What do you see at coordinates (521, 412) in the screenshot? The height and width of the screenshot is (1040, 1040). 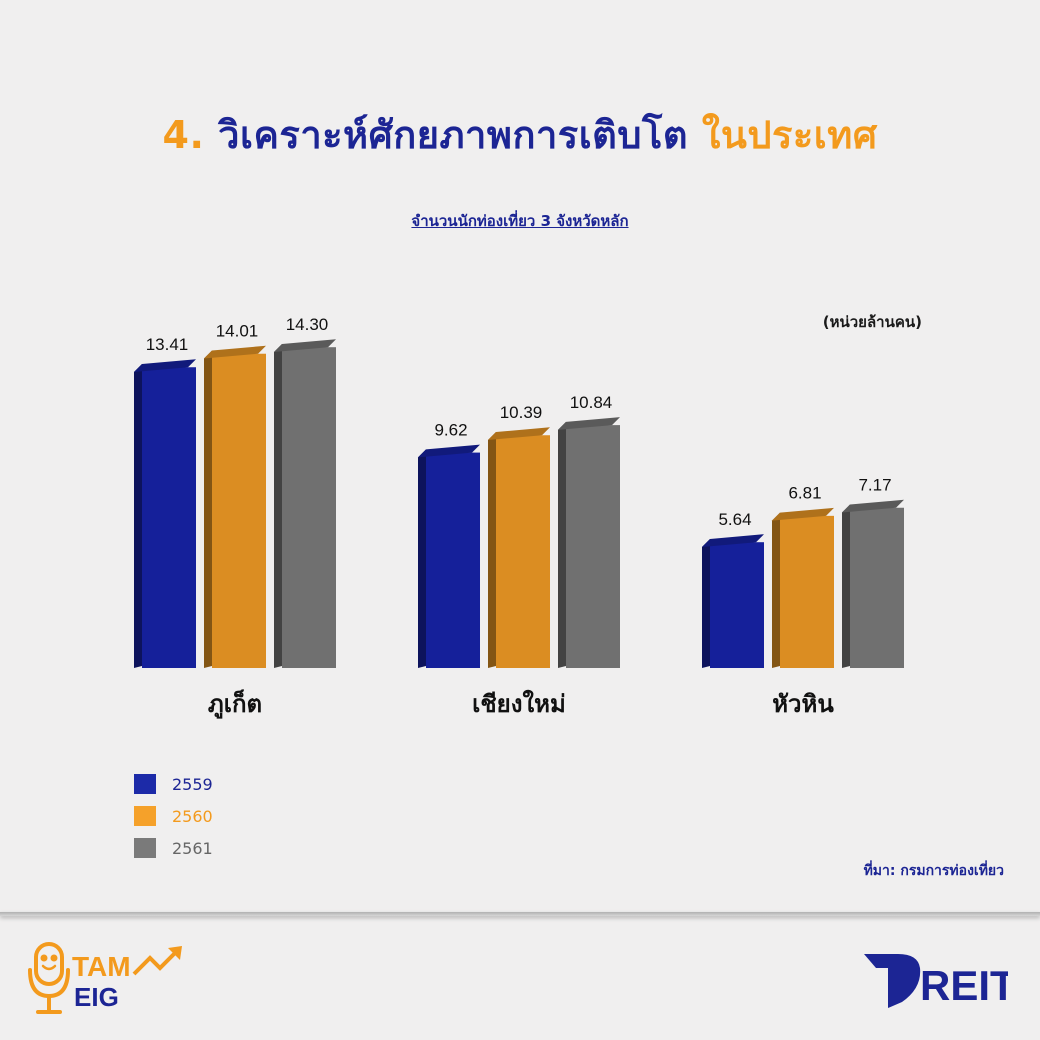 I see `data-label-2560-1: 10.39` at bounding box center [521, 412].